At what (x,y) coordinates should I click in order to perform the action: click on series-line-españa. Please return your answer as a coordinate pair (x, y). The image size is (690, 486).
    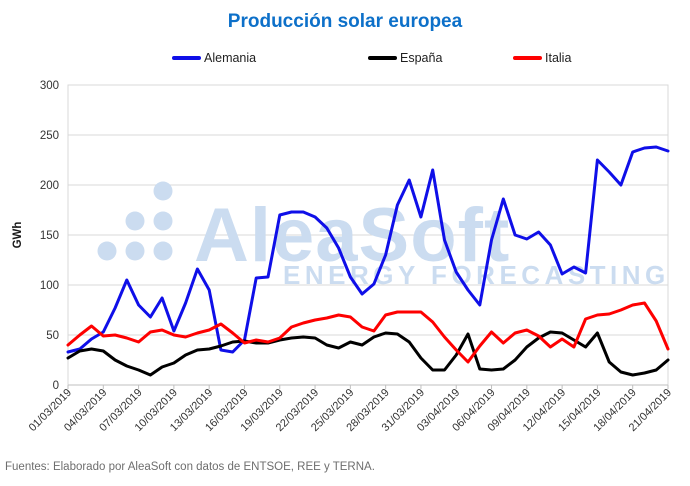
    Looking at the image, I should click on (368, 353).